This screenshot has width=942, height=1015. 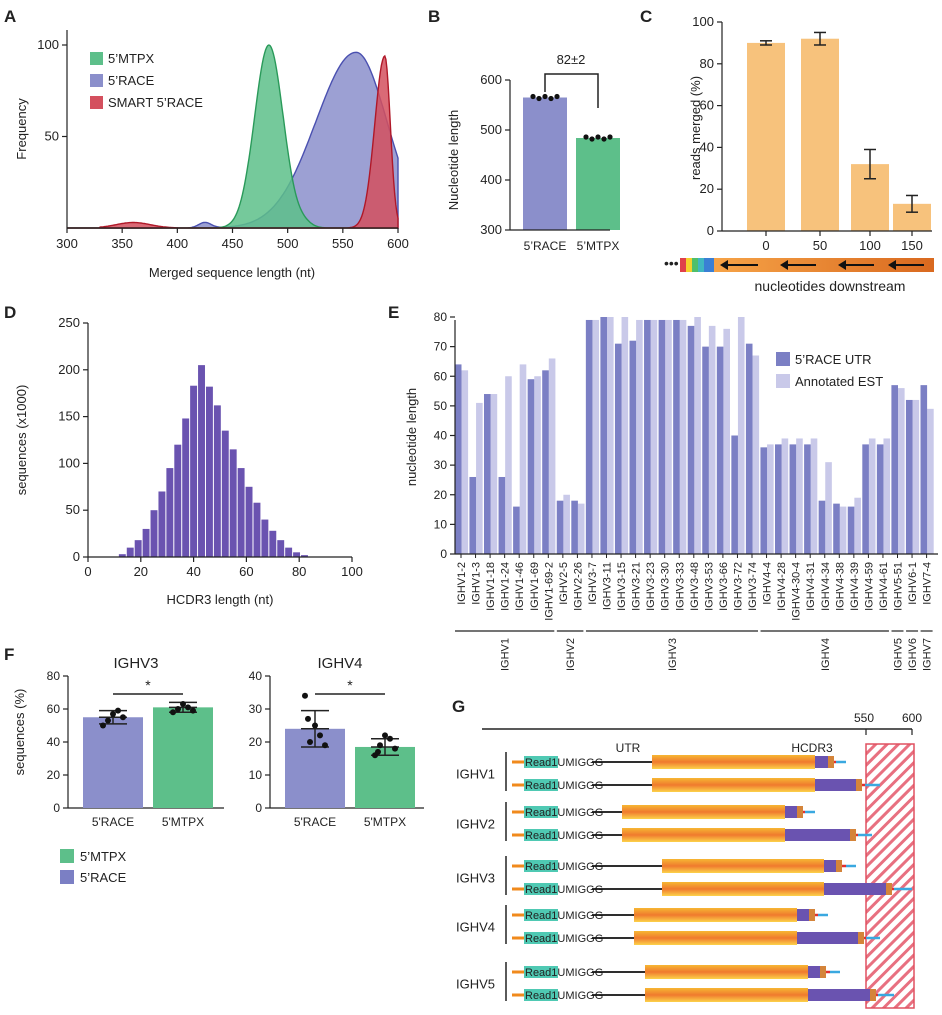 What do you see at coordinates (637, 586) in the screenshot?
I see `chart-e-x-tick-label: IGHV3-21` at bounding box center [637, 586].